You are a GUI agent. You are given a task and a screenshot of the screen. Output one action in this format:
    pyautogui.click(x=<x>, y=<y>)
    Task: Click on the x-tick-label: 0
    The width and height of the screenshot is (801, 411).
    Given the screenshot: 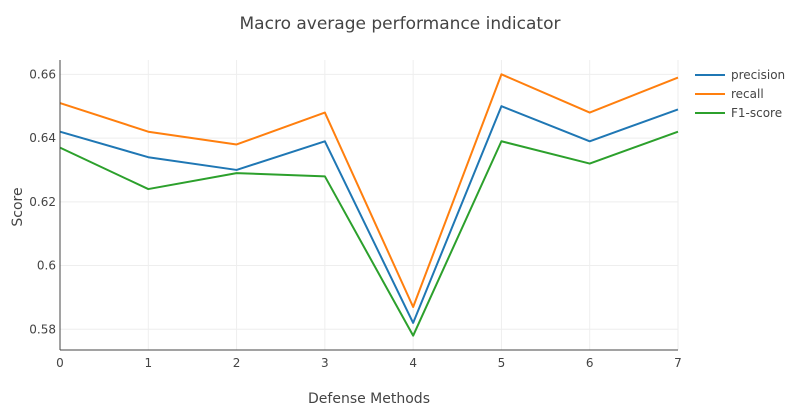 What is the action you would take?
    pyautogui.click(x=60, y=363)
    